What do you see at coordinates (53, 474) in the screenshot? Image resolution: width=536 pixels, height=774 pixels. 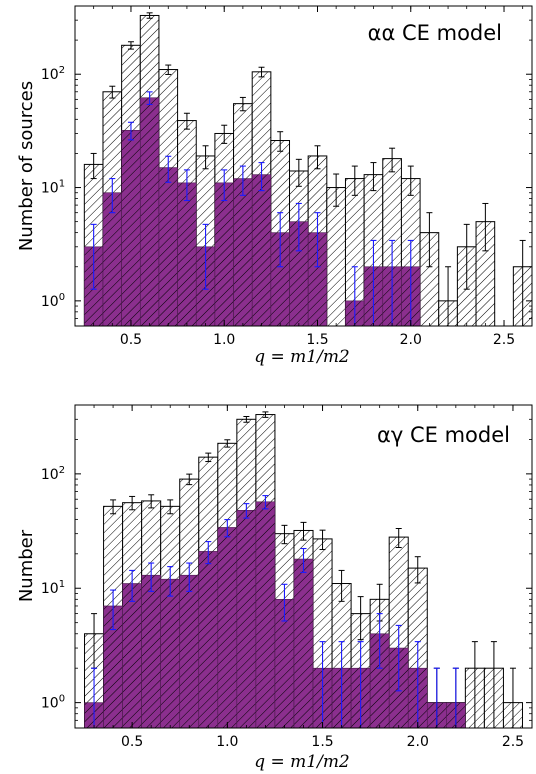 I see `chart-bottom-ytick-label: 10²` at bounding box center [53, 474].